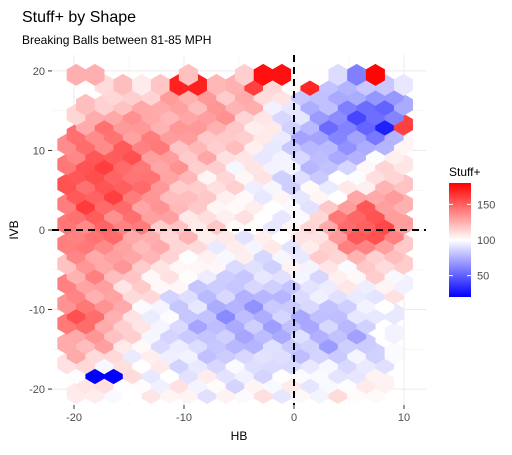 This screenshot has width=512, height=455. What do you see at coordinates (37, 390) in the screenshot?
I see `y-tick-label: -20` at bounding box center [37, 390].